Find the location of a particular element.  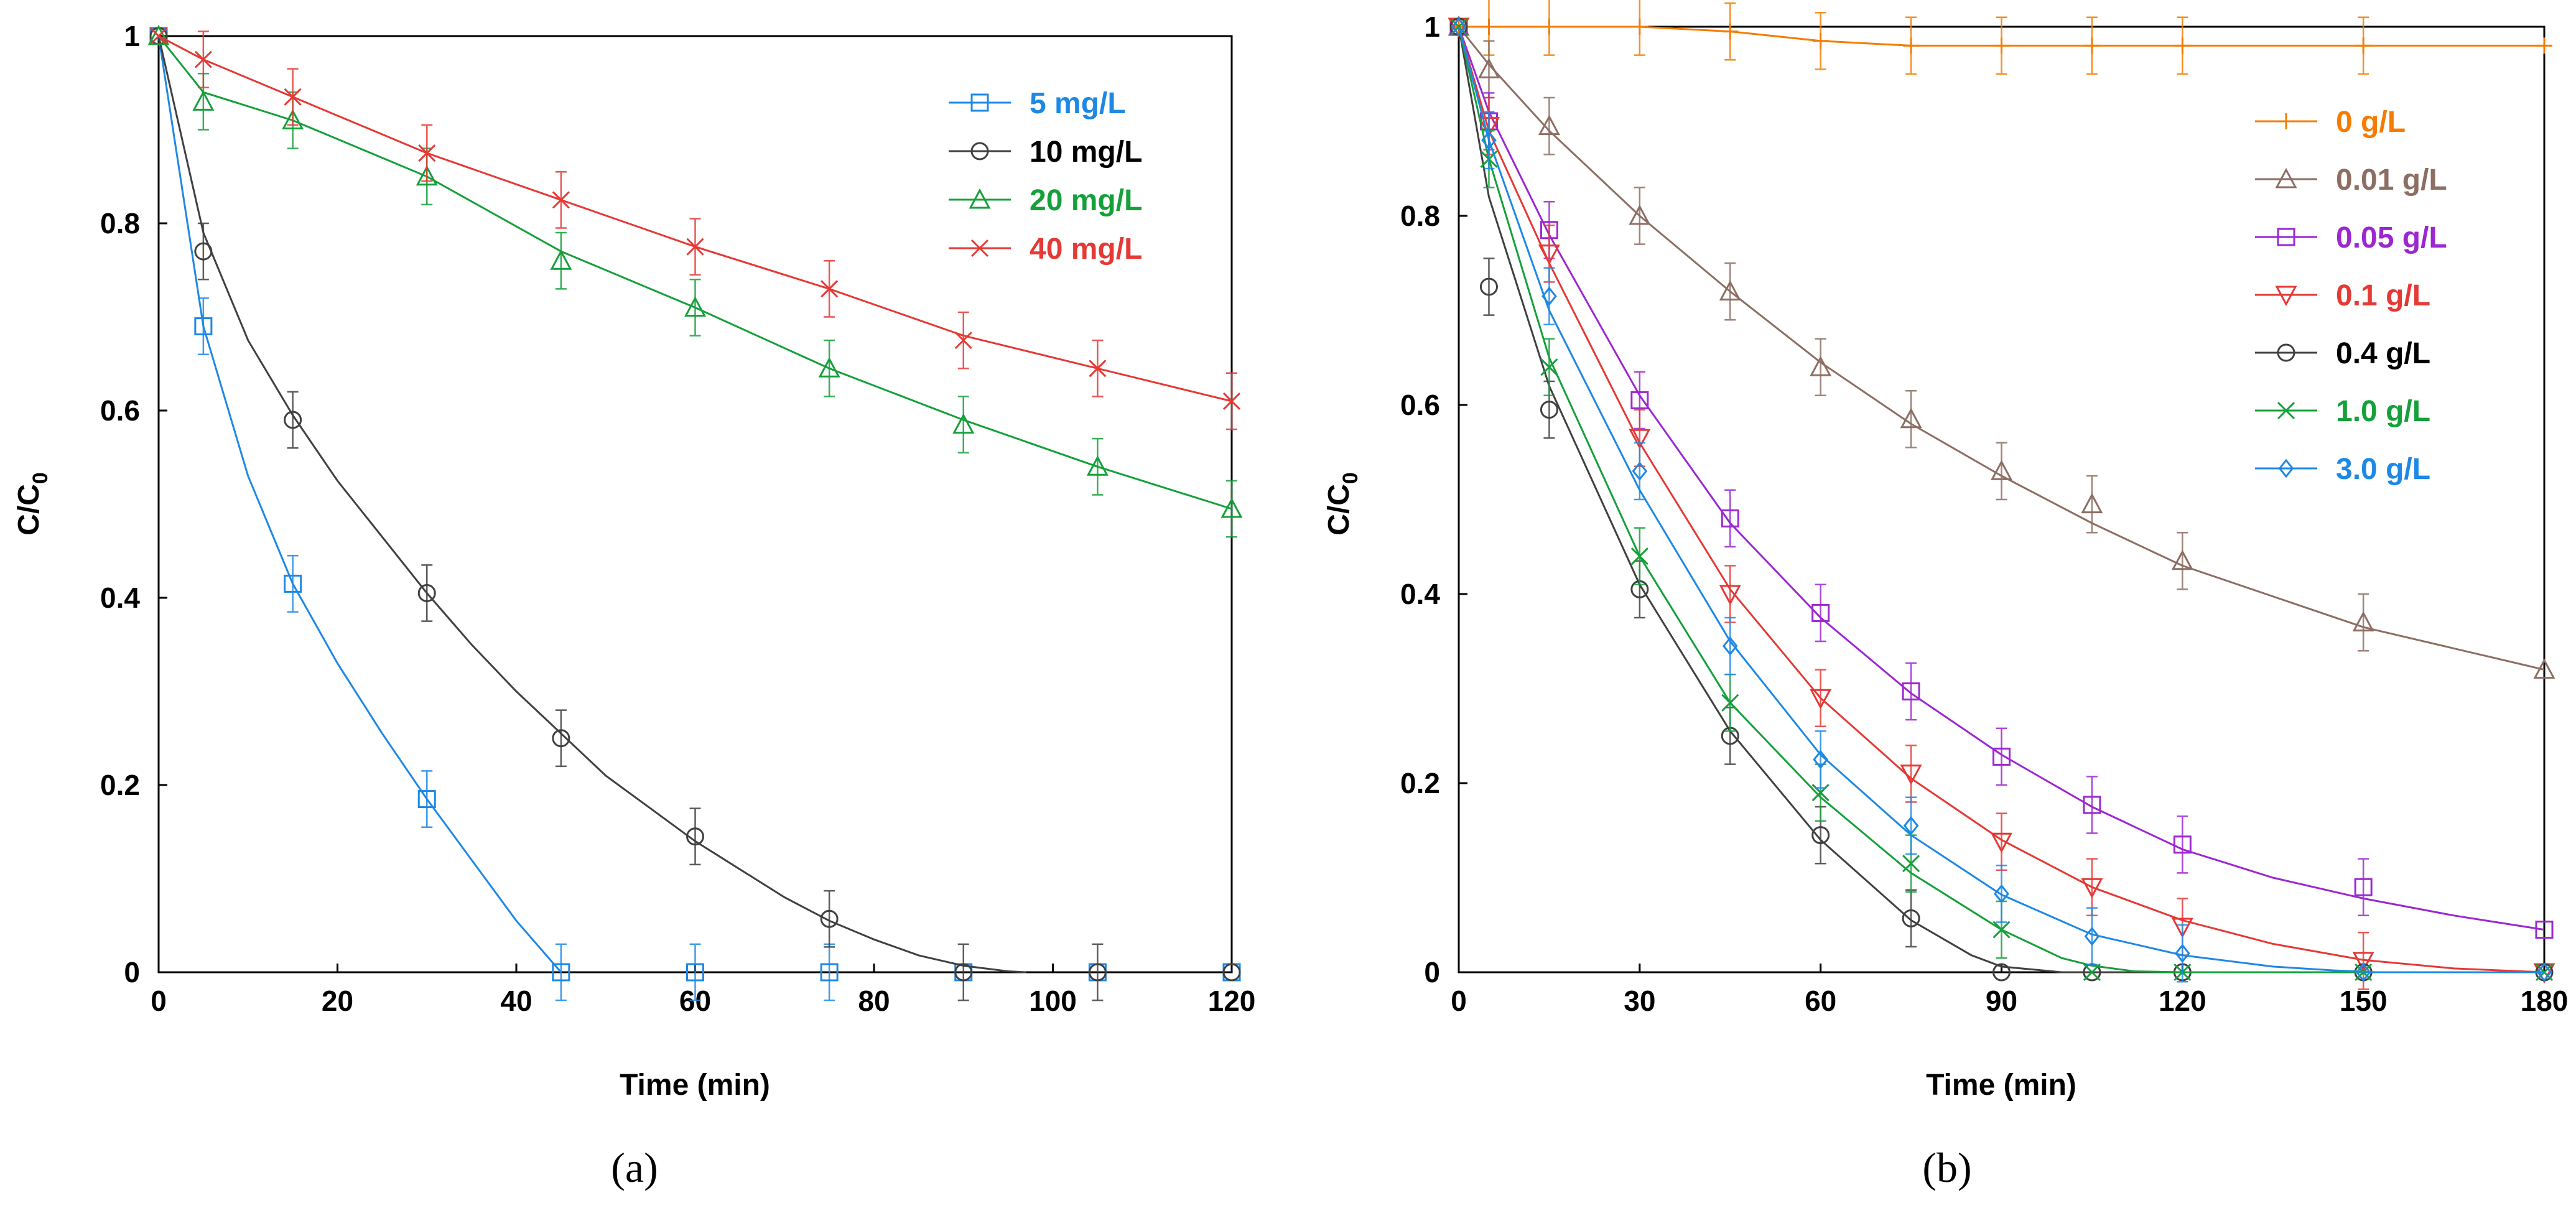

x-axis-label-b: Time (min) is located at coordinates (2001, 1086).